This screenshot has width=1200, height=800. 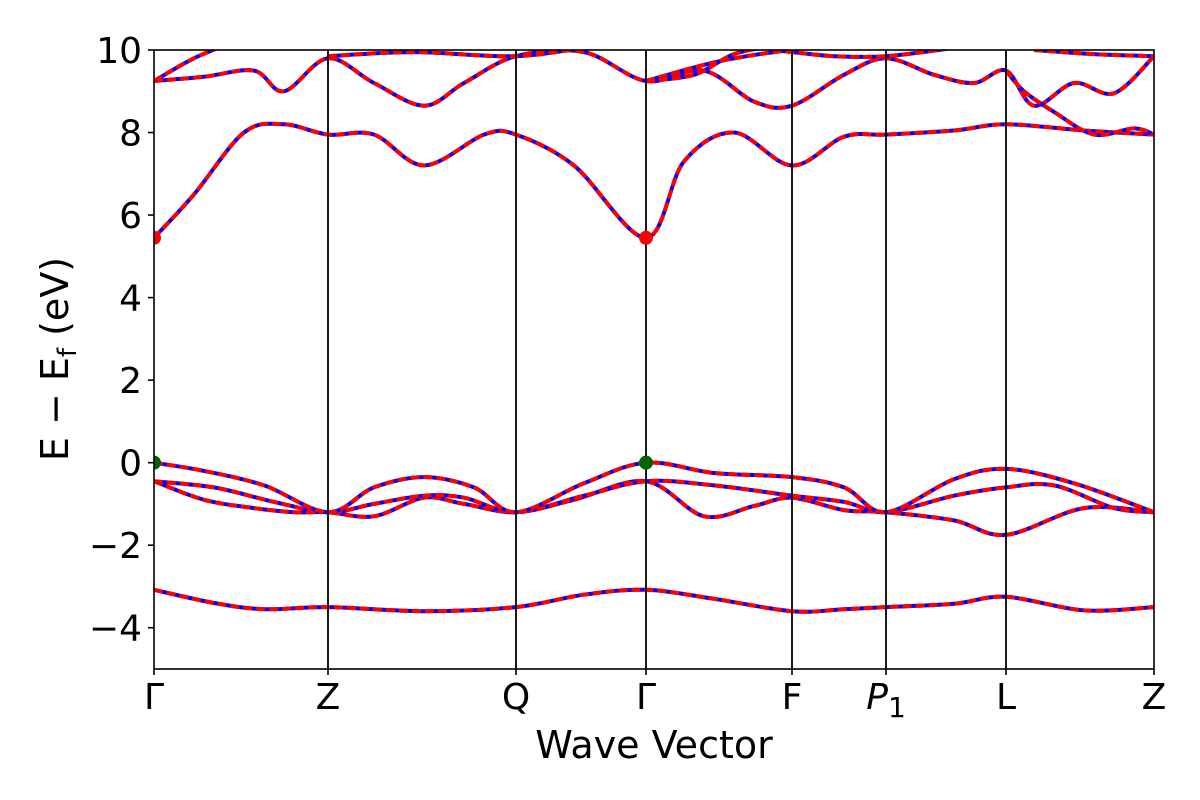 What do you see at coordinates (328, 697) in the screenshot?
I see `x-tick-label-1: Z` at bounding box center [328, 697].